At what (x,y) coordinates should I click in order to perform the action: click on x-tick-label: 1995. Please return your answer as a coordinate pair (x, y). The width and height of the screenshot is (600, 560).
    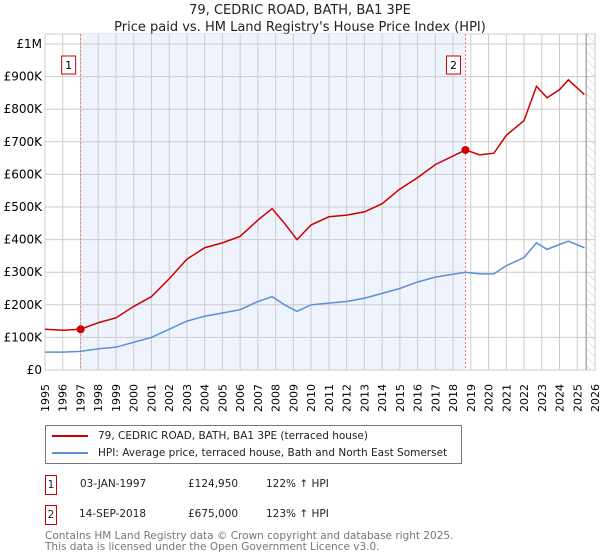
    Looking at the image, I should click on (45, 398).